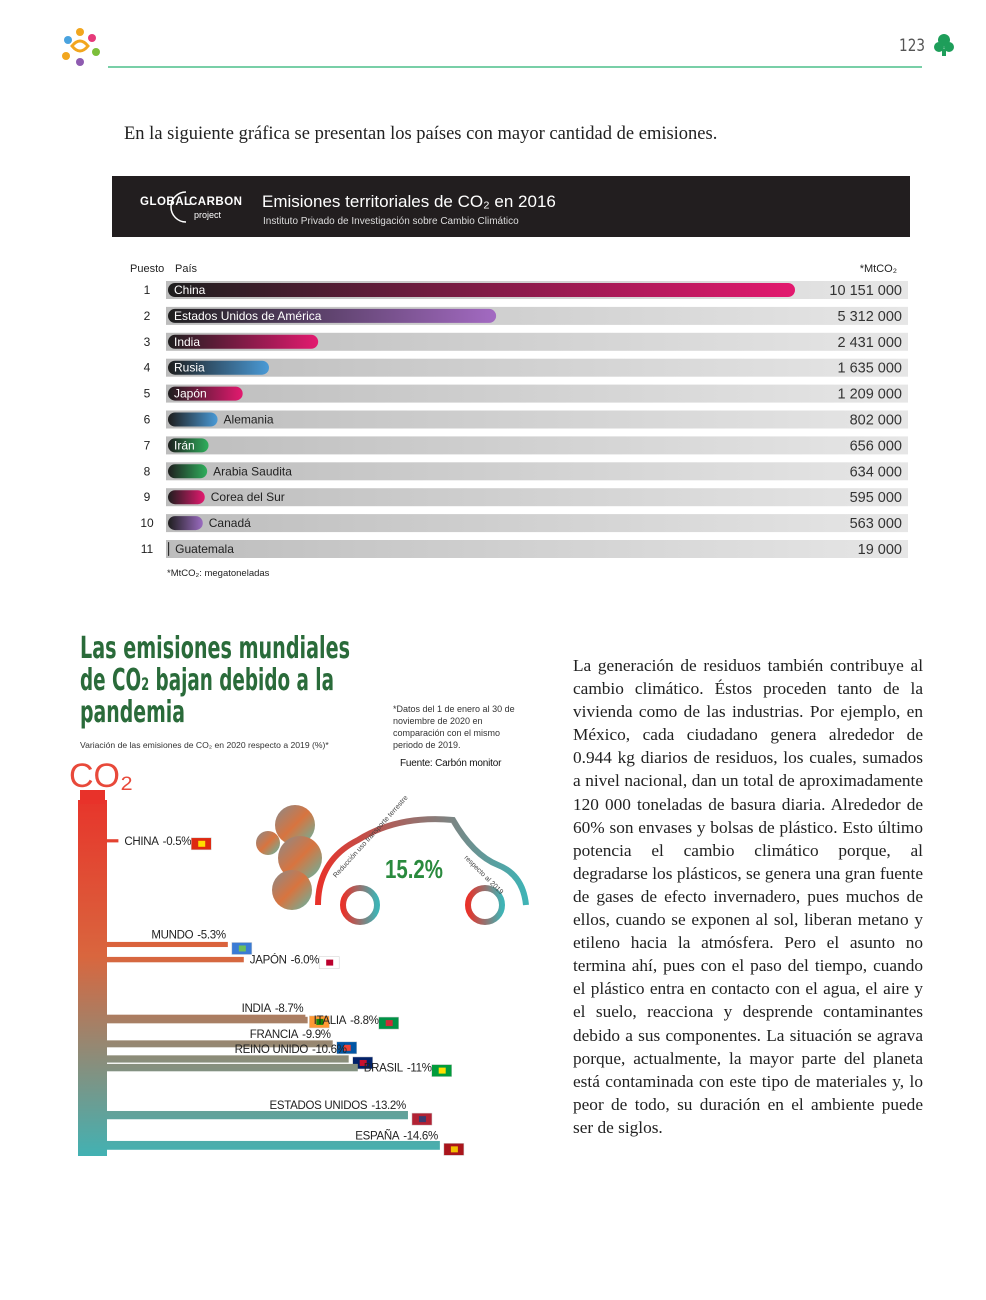  What do you see at coordinates (147, 269) in the screenshot?
I see `column-label: Puesto` at bounding box center [147, 269].